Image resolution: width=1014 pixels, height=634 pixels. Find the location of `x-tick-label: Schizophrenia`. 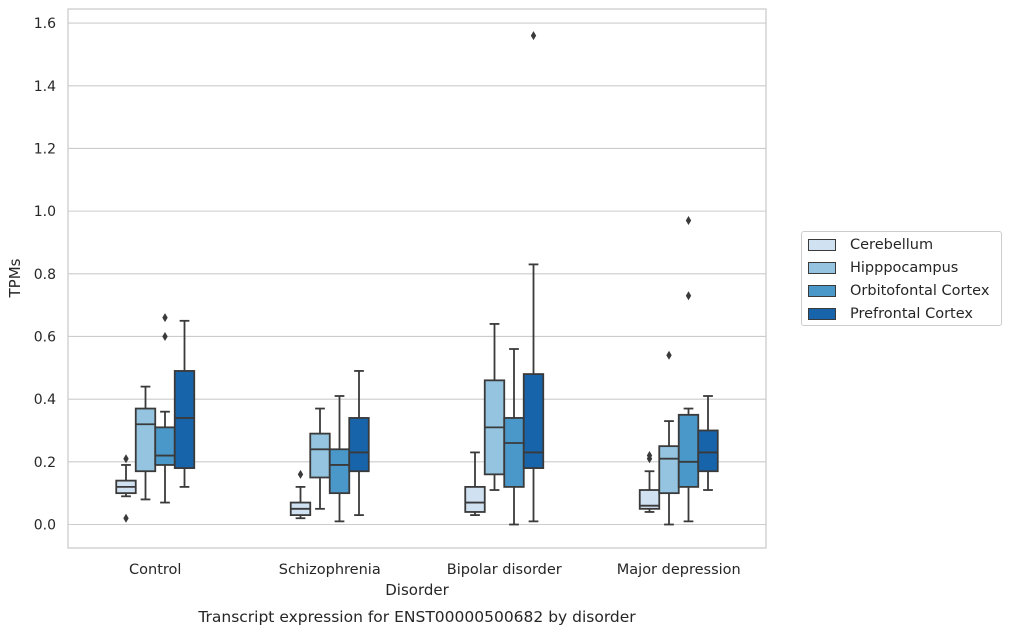

x-tick-label: Schizophrenia is located at coordinates (330, 570).